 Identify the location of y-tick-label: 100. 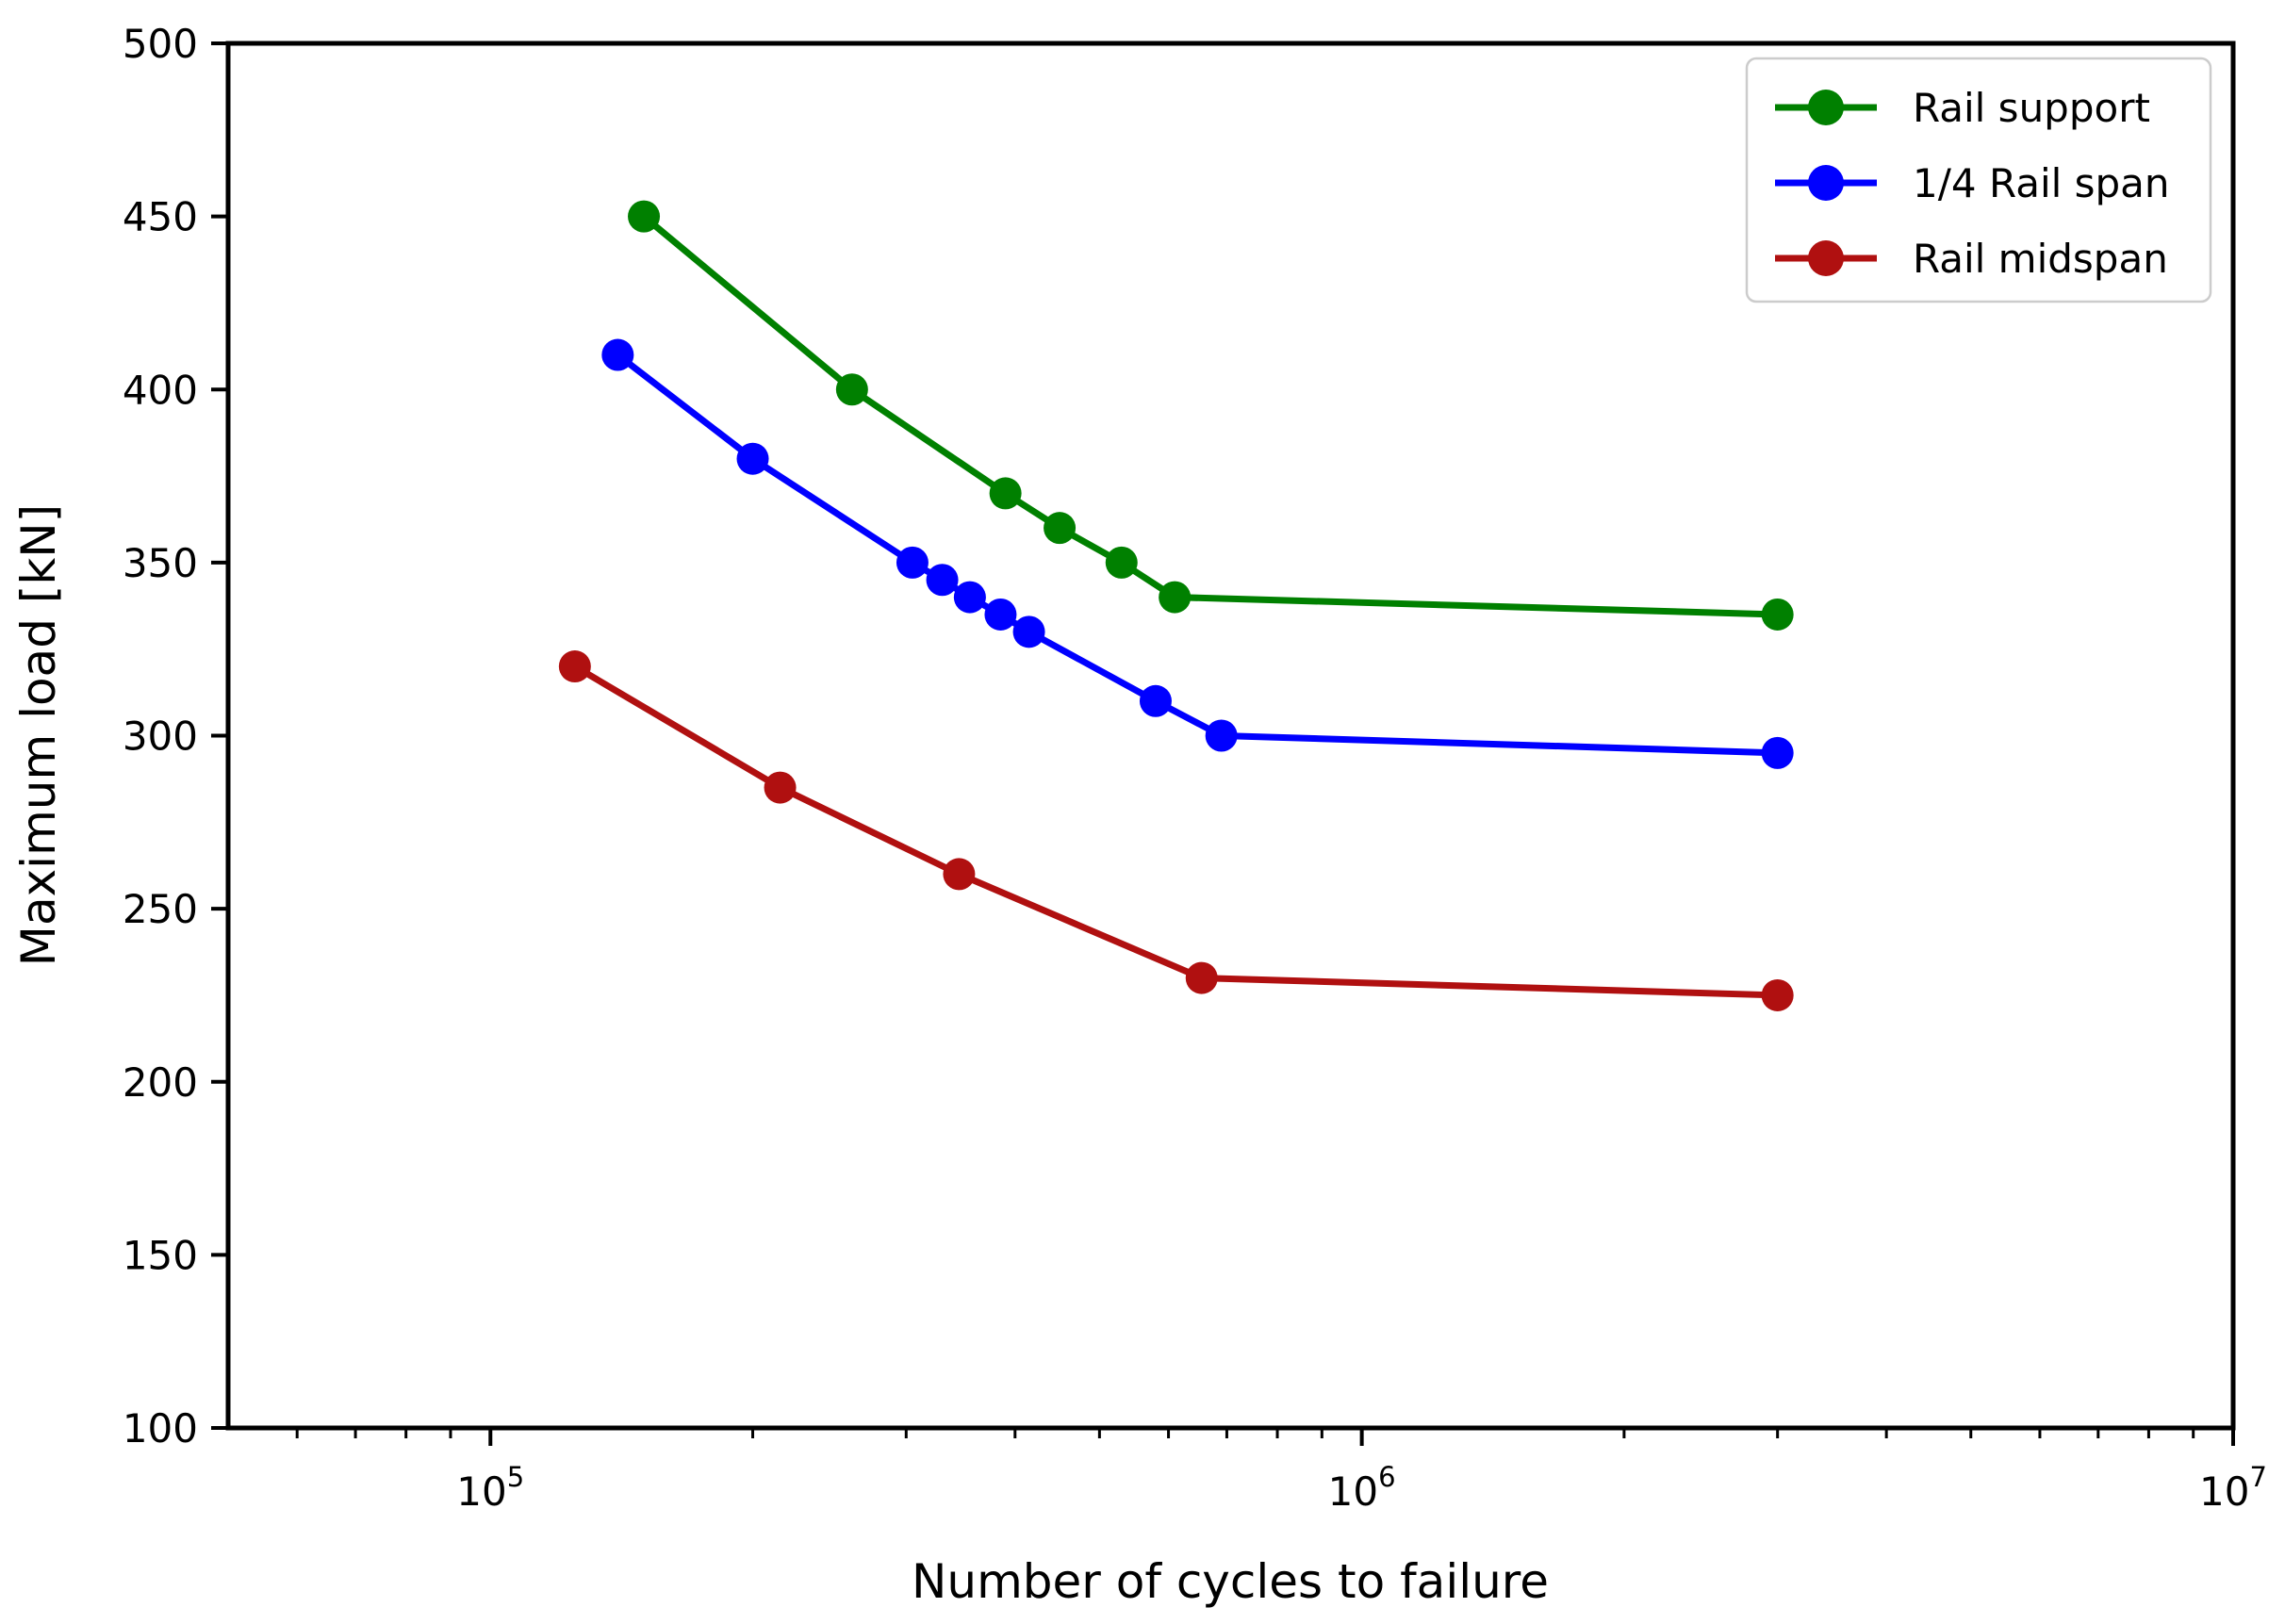
(160, 1428).